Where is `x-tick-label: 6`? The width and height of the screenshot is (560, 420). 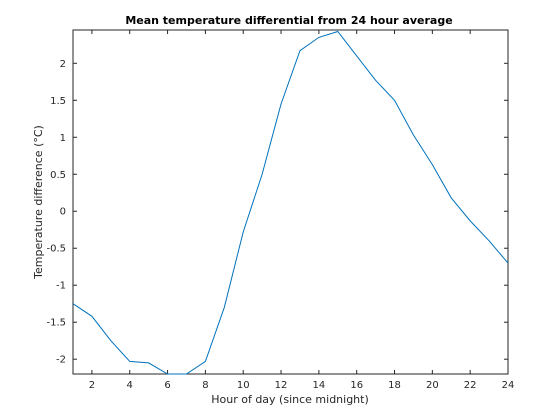 x-tick-label: 6 is located at coordinates (167, 385).